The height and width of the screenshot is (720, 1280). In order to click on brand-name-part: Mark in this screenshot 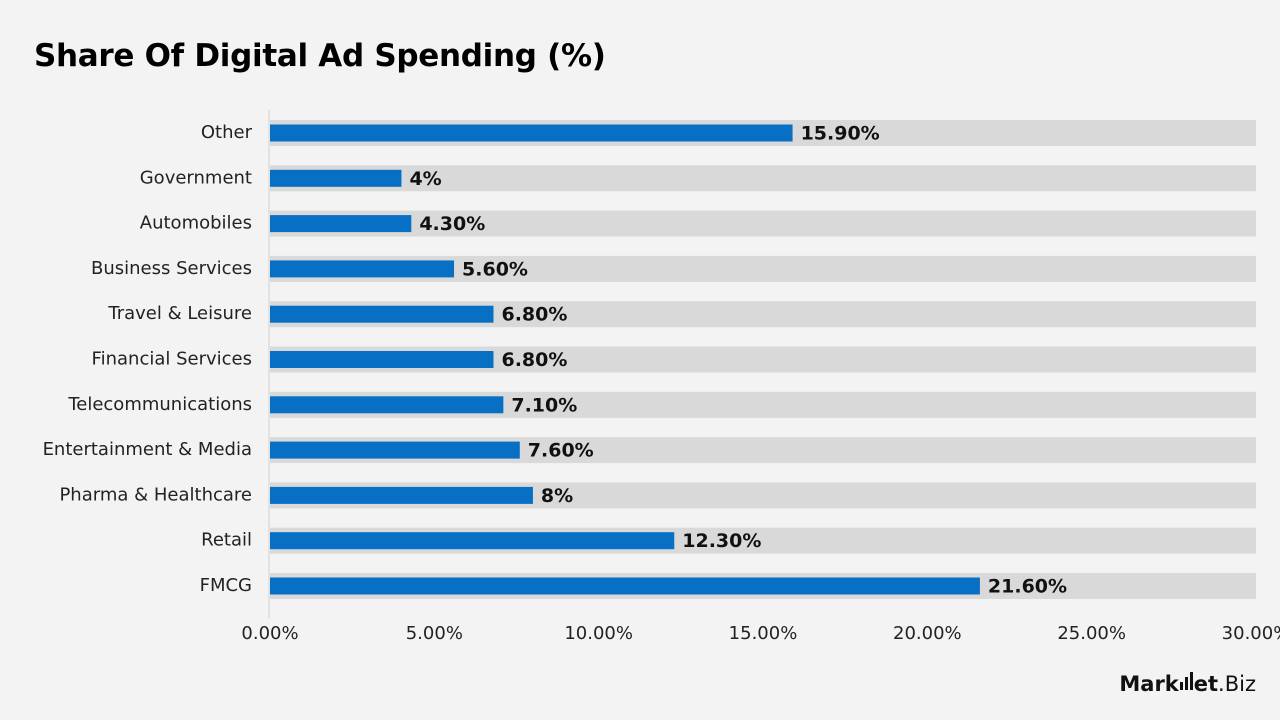, I will do `click(1149, 684)`.